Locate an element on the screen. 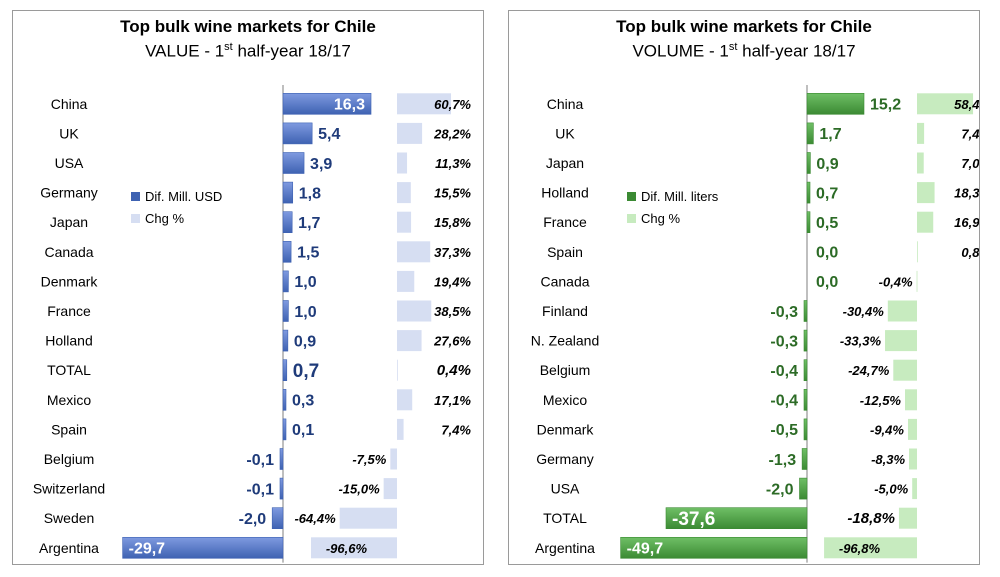  dif-bar-belgium is located at coordinates (281, 459).